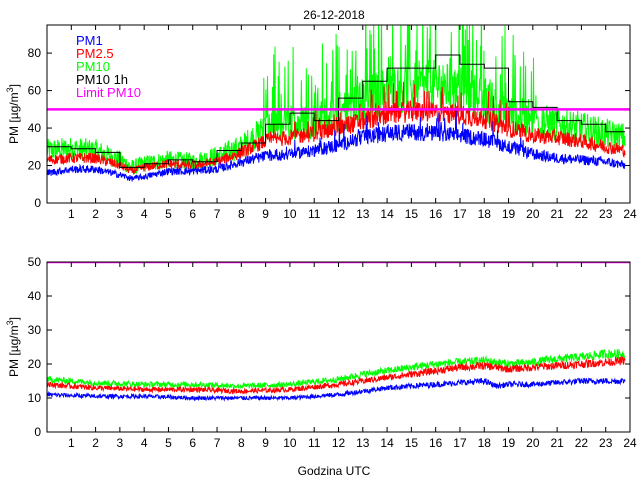 The width and height of the screenshot is (640, 480). I want to click on legend: PM1 PM2.5 PM10 PM10 1h Limit PM10, so click(108, 66).